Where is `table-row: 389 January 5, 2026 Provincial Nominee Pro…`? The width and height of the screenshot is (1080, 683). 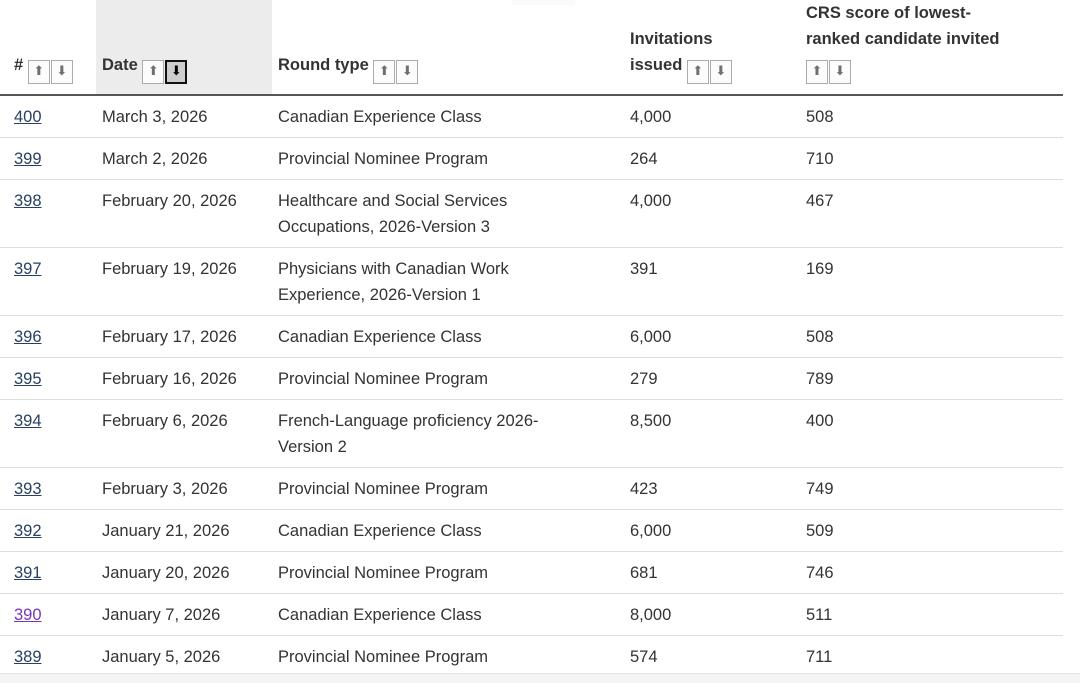
table-row: 389 January 5, 2026 Provincial Nominee Pro… is located at coordinates (531, 656).